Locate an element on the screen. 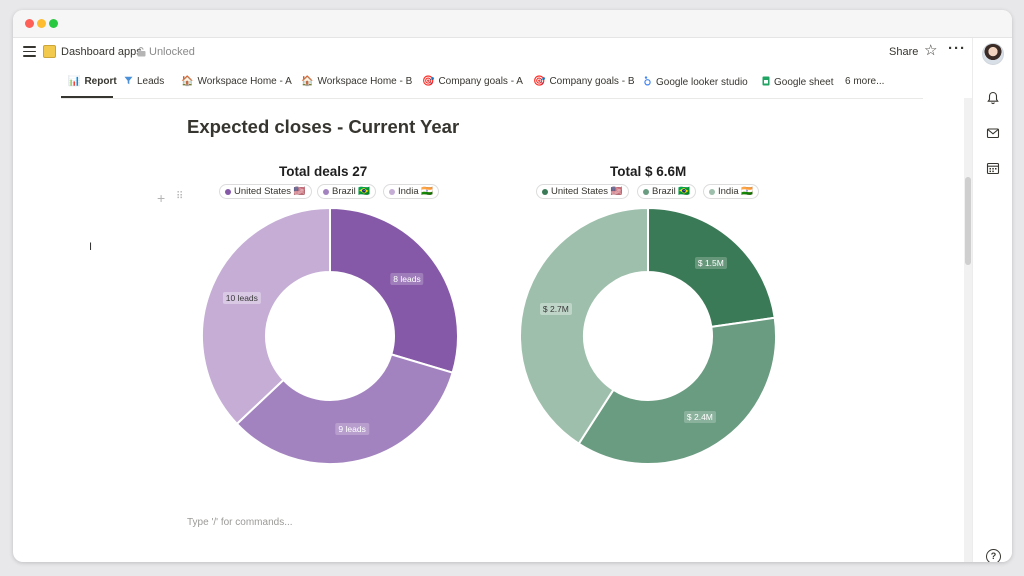  help-icon: ? is located at coordinates (993, 555).